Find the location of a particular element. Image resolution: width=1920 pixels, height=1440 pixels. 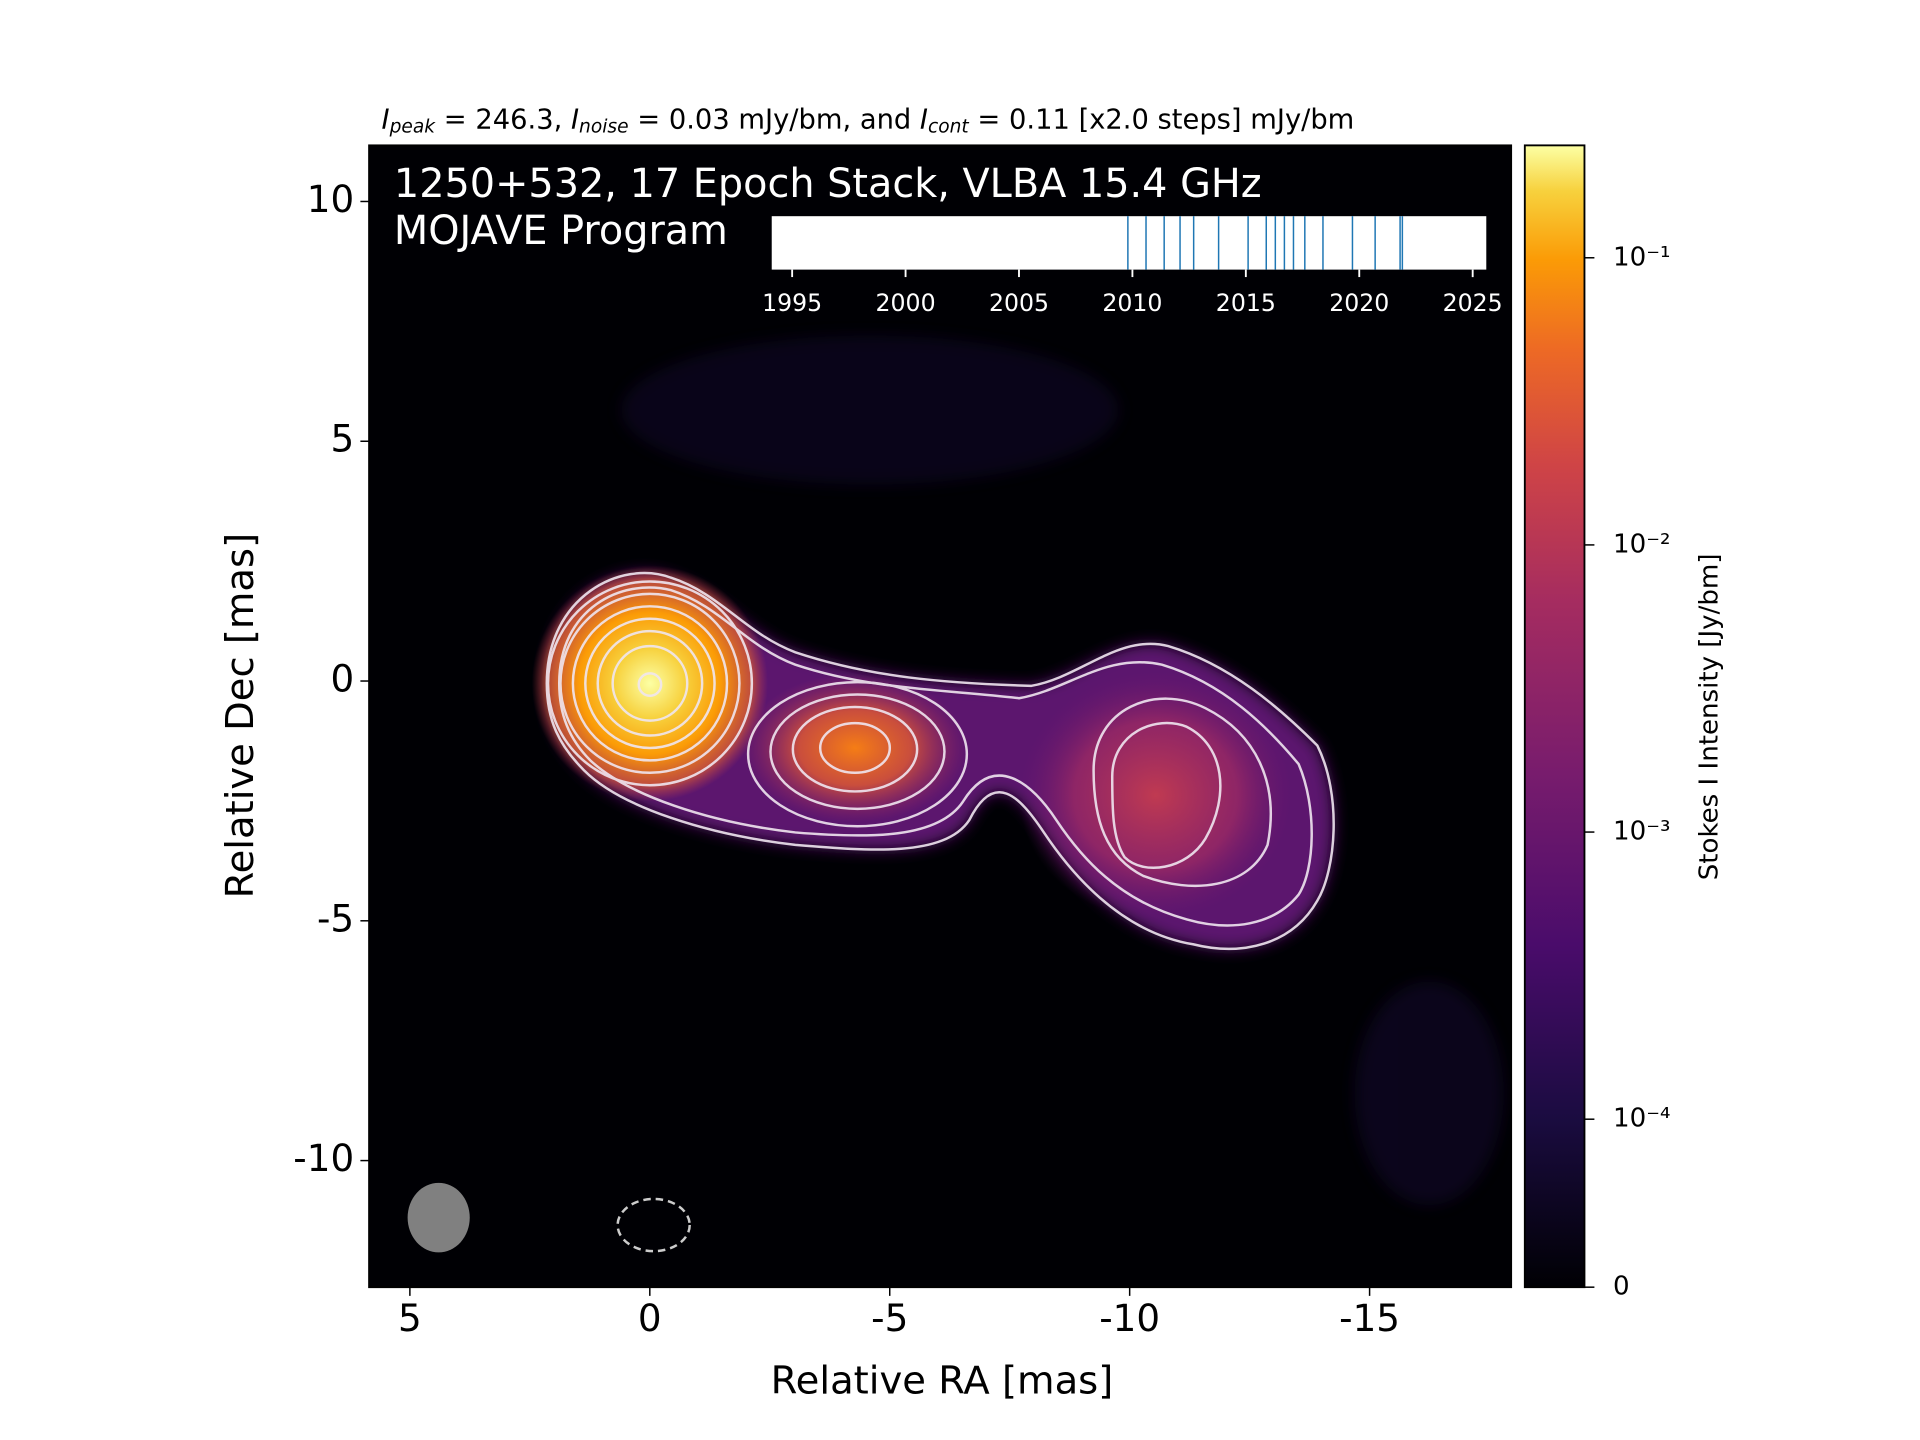

y-tick-label: 0 is located at coordinates (342, 679).